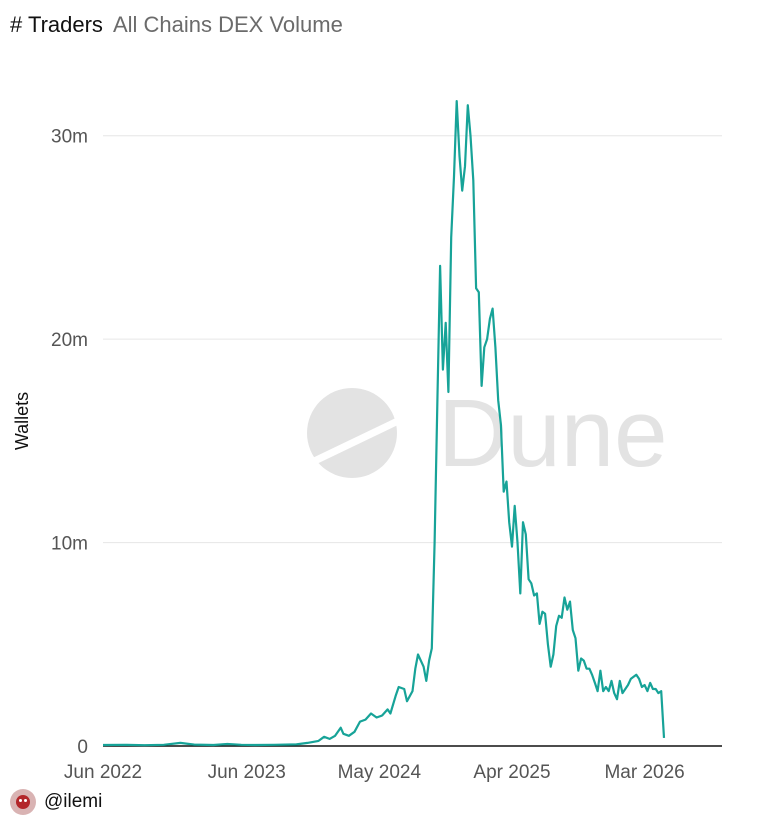 This screenshot has width=779, height=826. I want to click on avatar-face-icon, so click(23, 802).